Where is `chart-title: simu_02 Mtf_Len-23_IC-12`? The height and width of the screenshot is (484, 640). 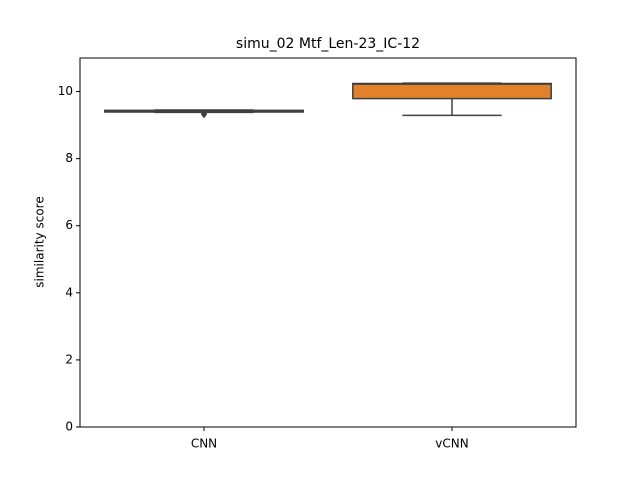
chart-title: simu_02 Mtf_Len-23_IC-12 is located at coordinates (328, 44).